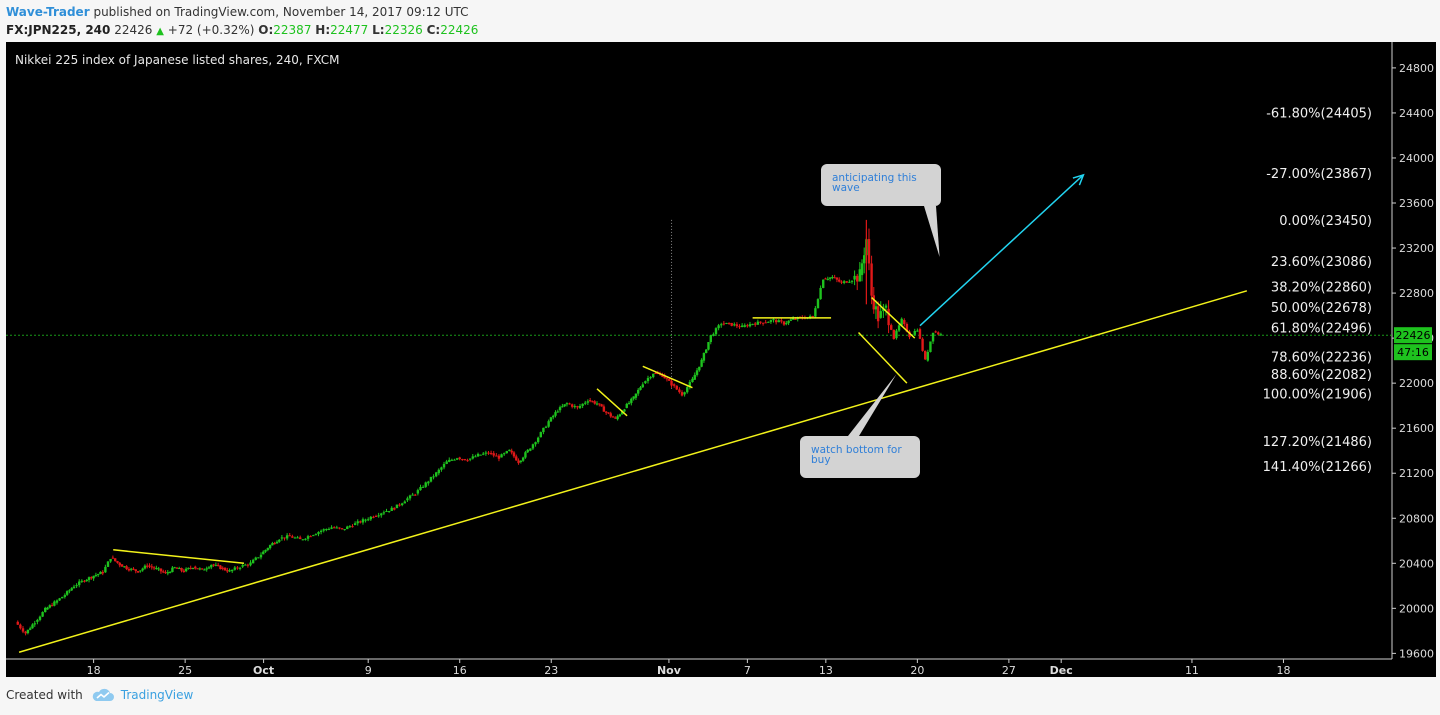  I want to click on tradingview-cloud-icon, so click(103, 695).